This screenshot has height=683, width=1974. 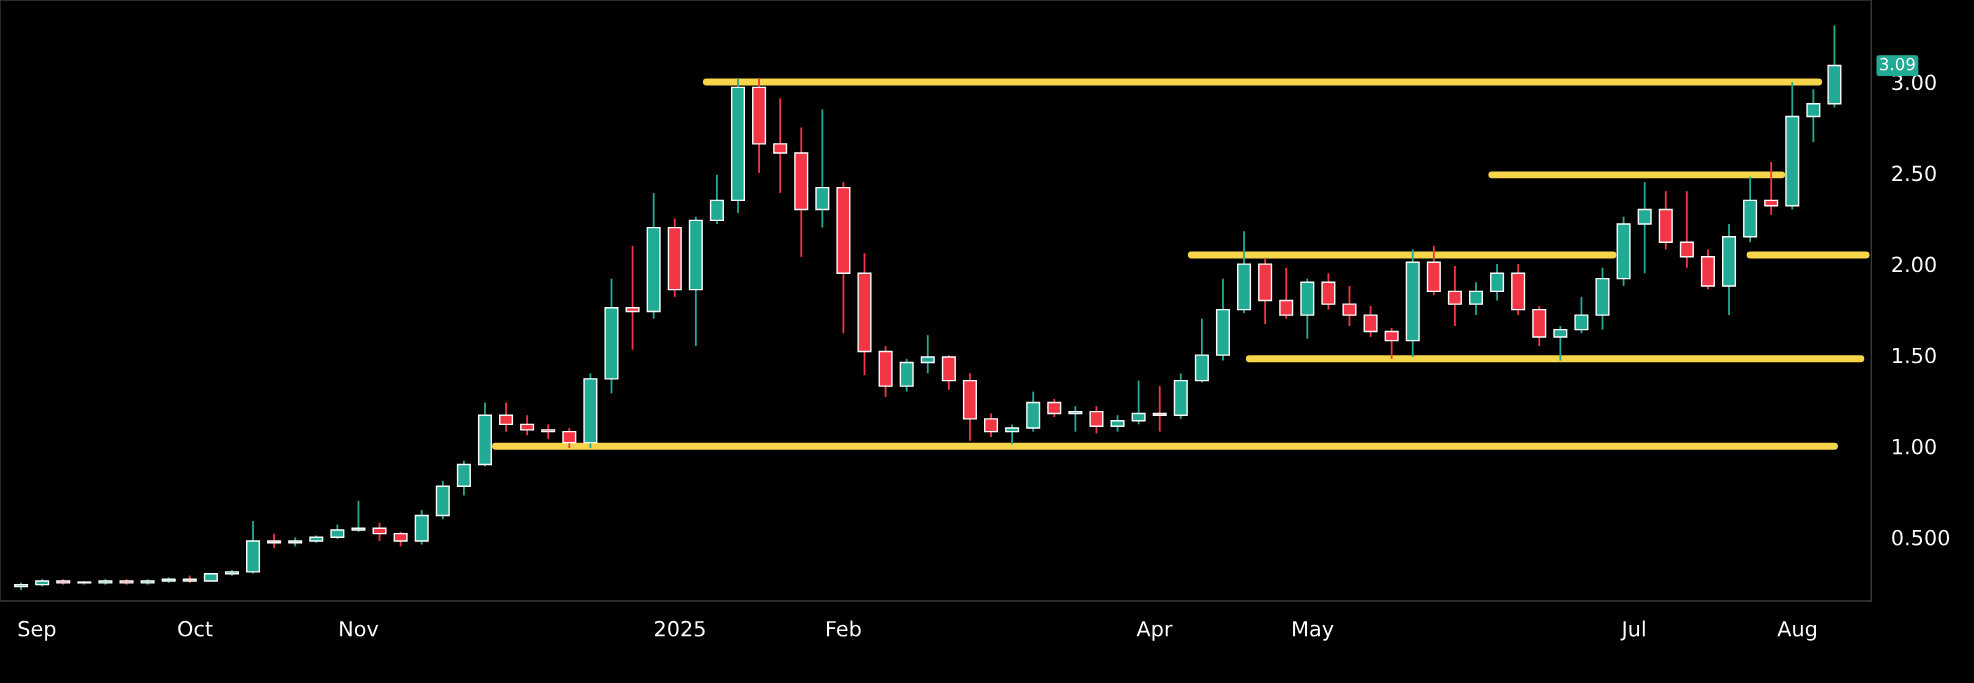 I want to click on x-tick-label: Nov, so click(x=359, y=629).